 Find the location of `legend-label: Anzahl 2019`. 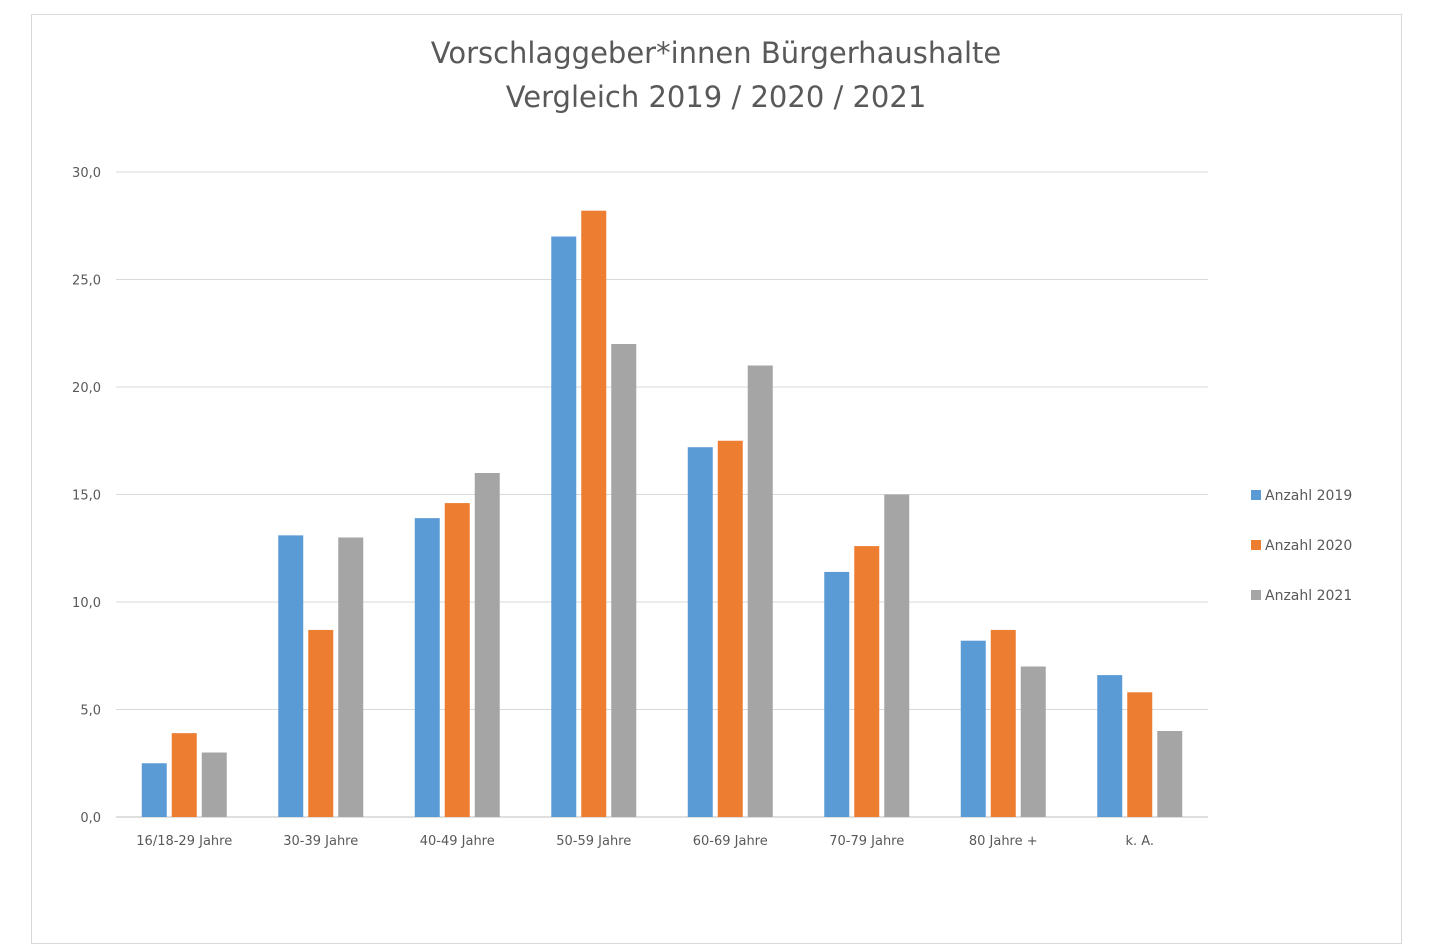

legend-label: Anzahl 2019 is located at coordinates (1308, 496).